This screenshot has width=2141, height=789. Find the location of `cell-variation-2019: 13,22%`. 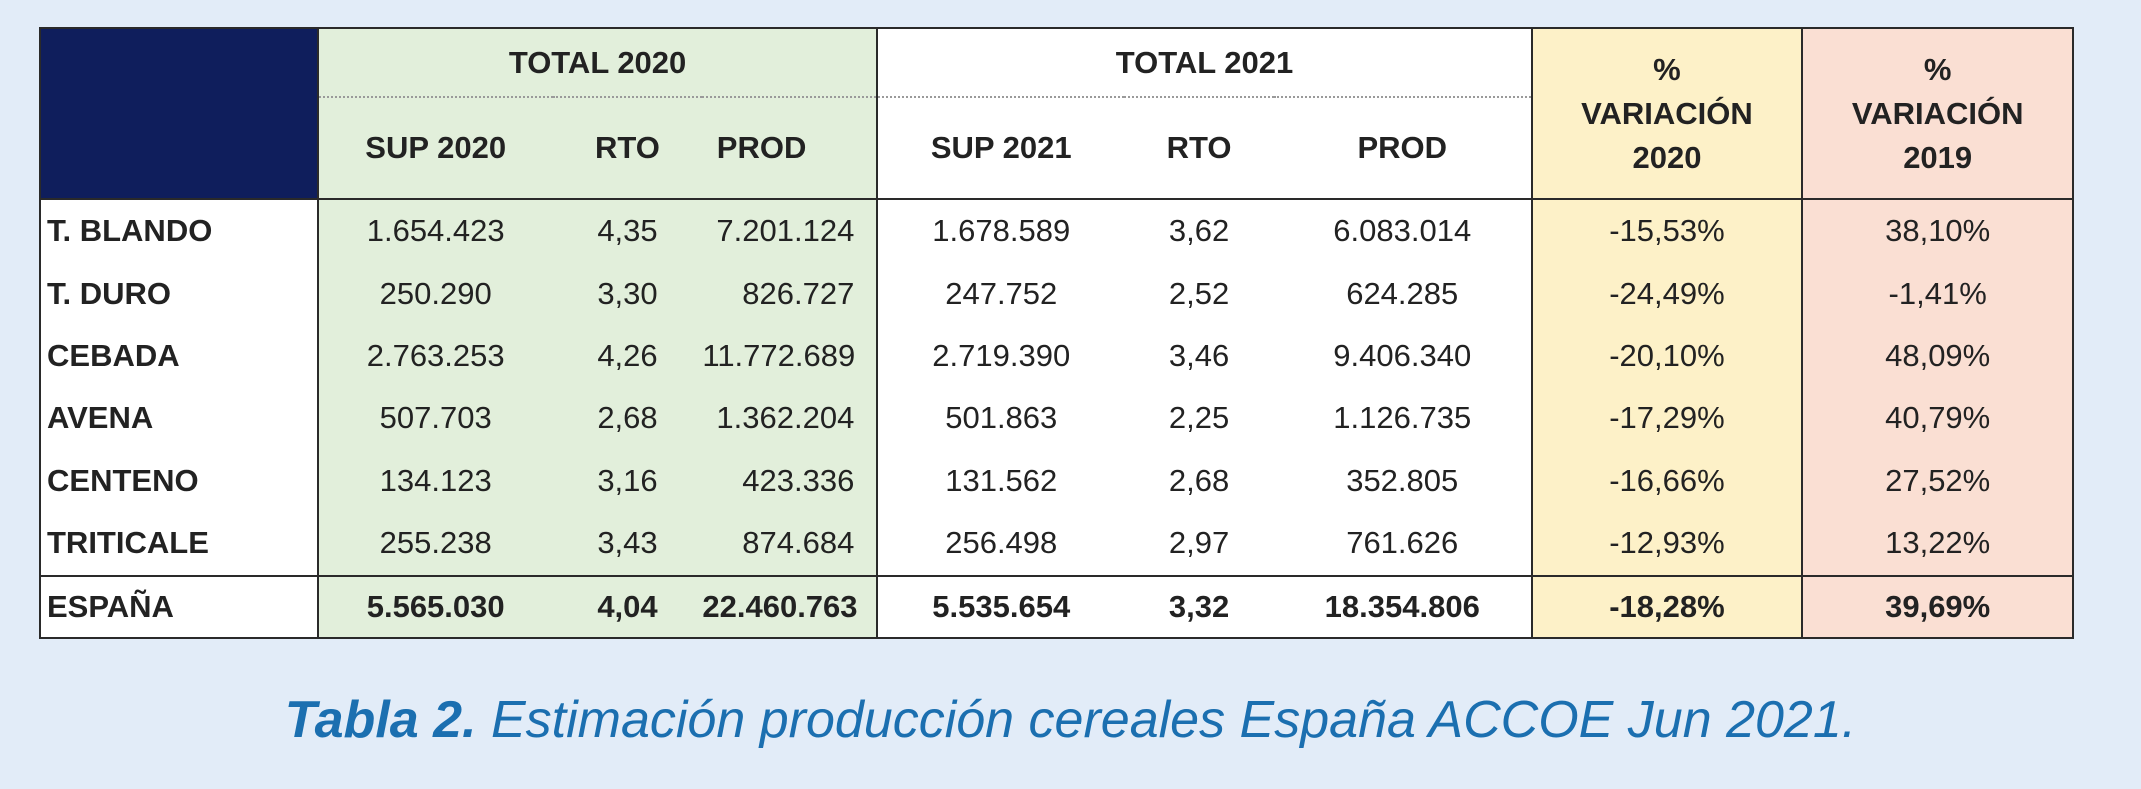

cell-variation-2019: 13,22% is located at coordinates (1937, 544).